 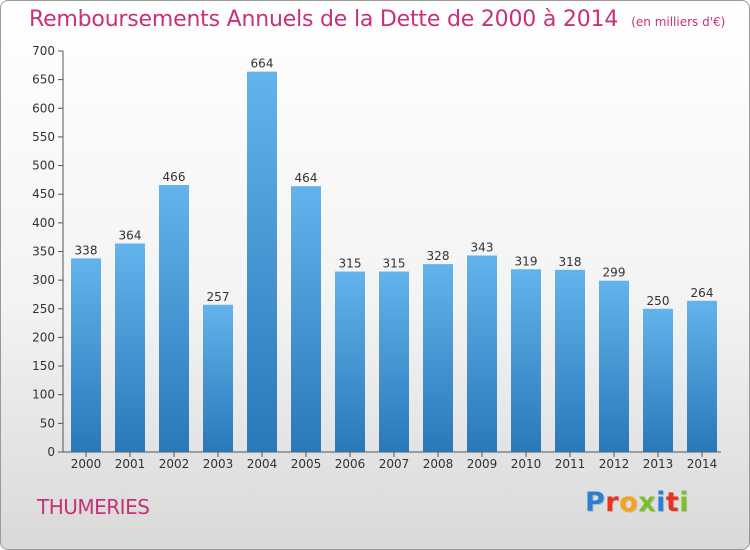 I want to click on y-tick-label: 50, so click(x=47, y=423).